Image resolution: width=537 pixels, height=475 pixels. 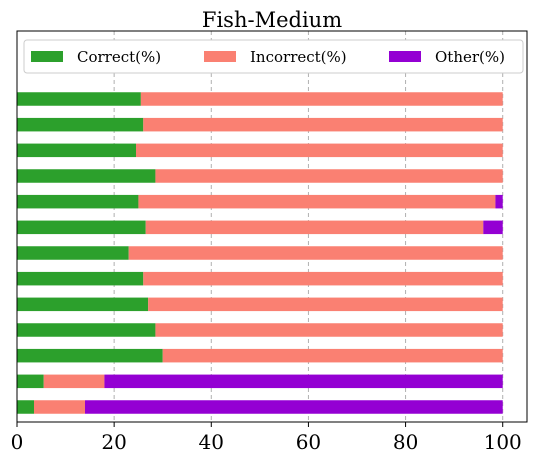 I want to click on chart-title: Fish-Medium, so click(x=272, y=20).